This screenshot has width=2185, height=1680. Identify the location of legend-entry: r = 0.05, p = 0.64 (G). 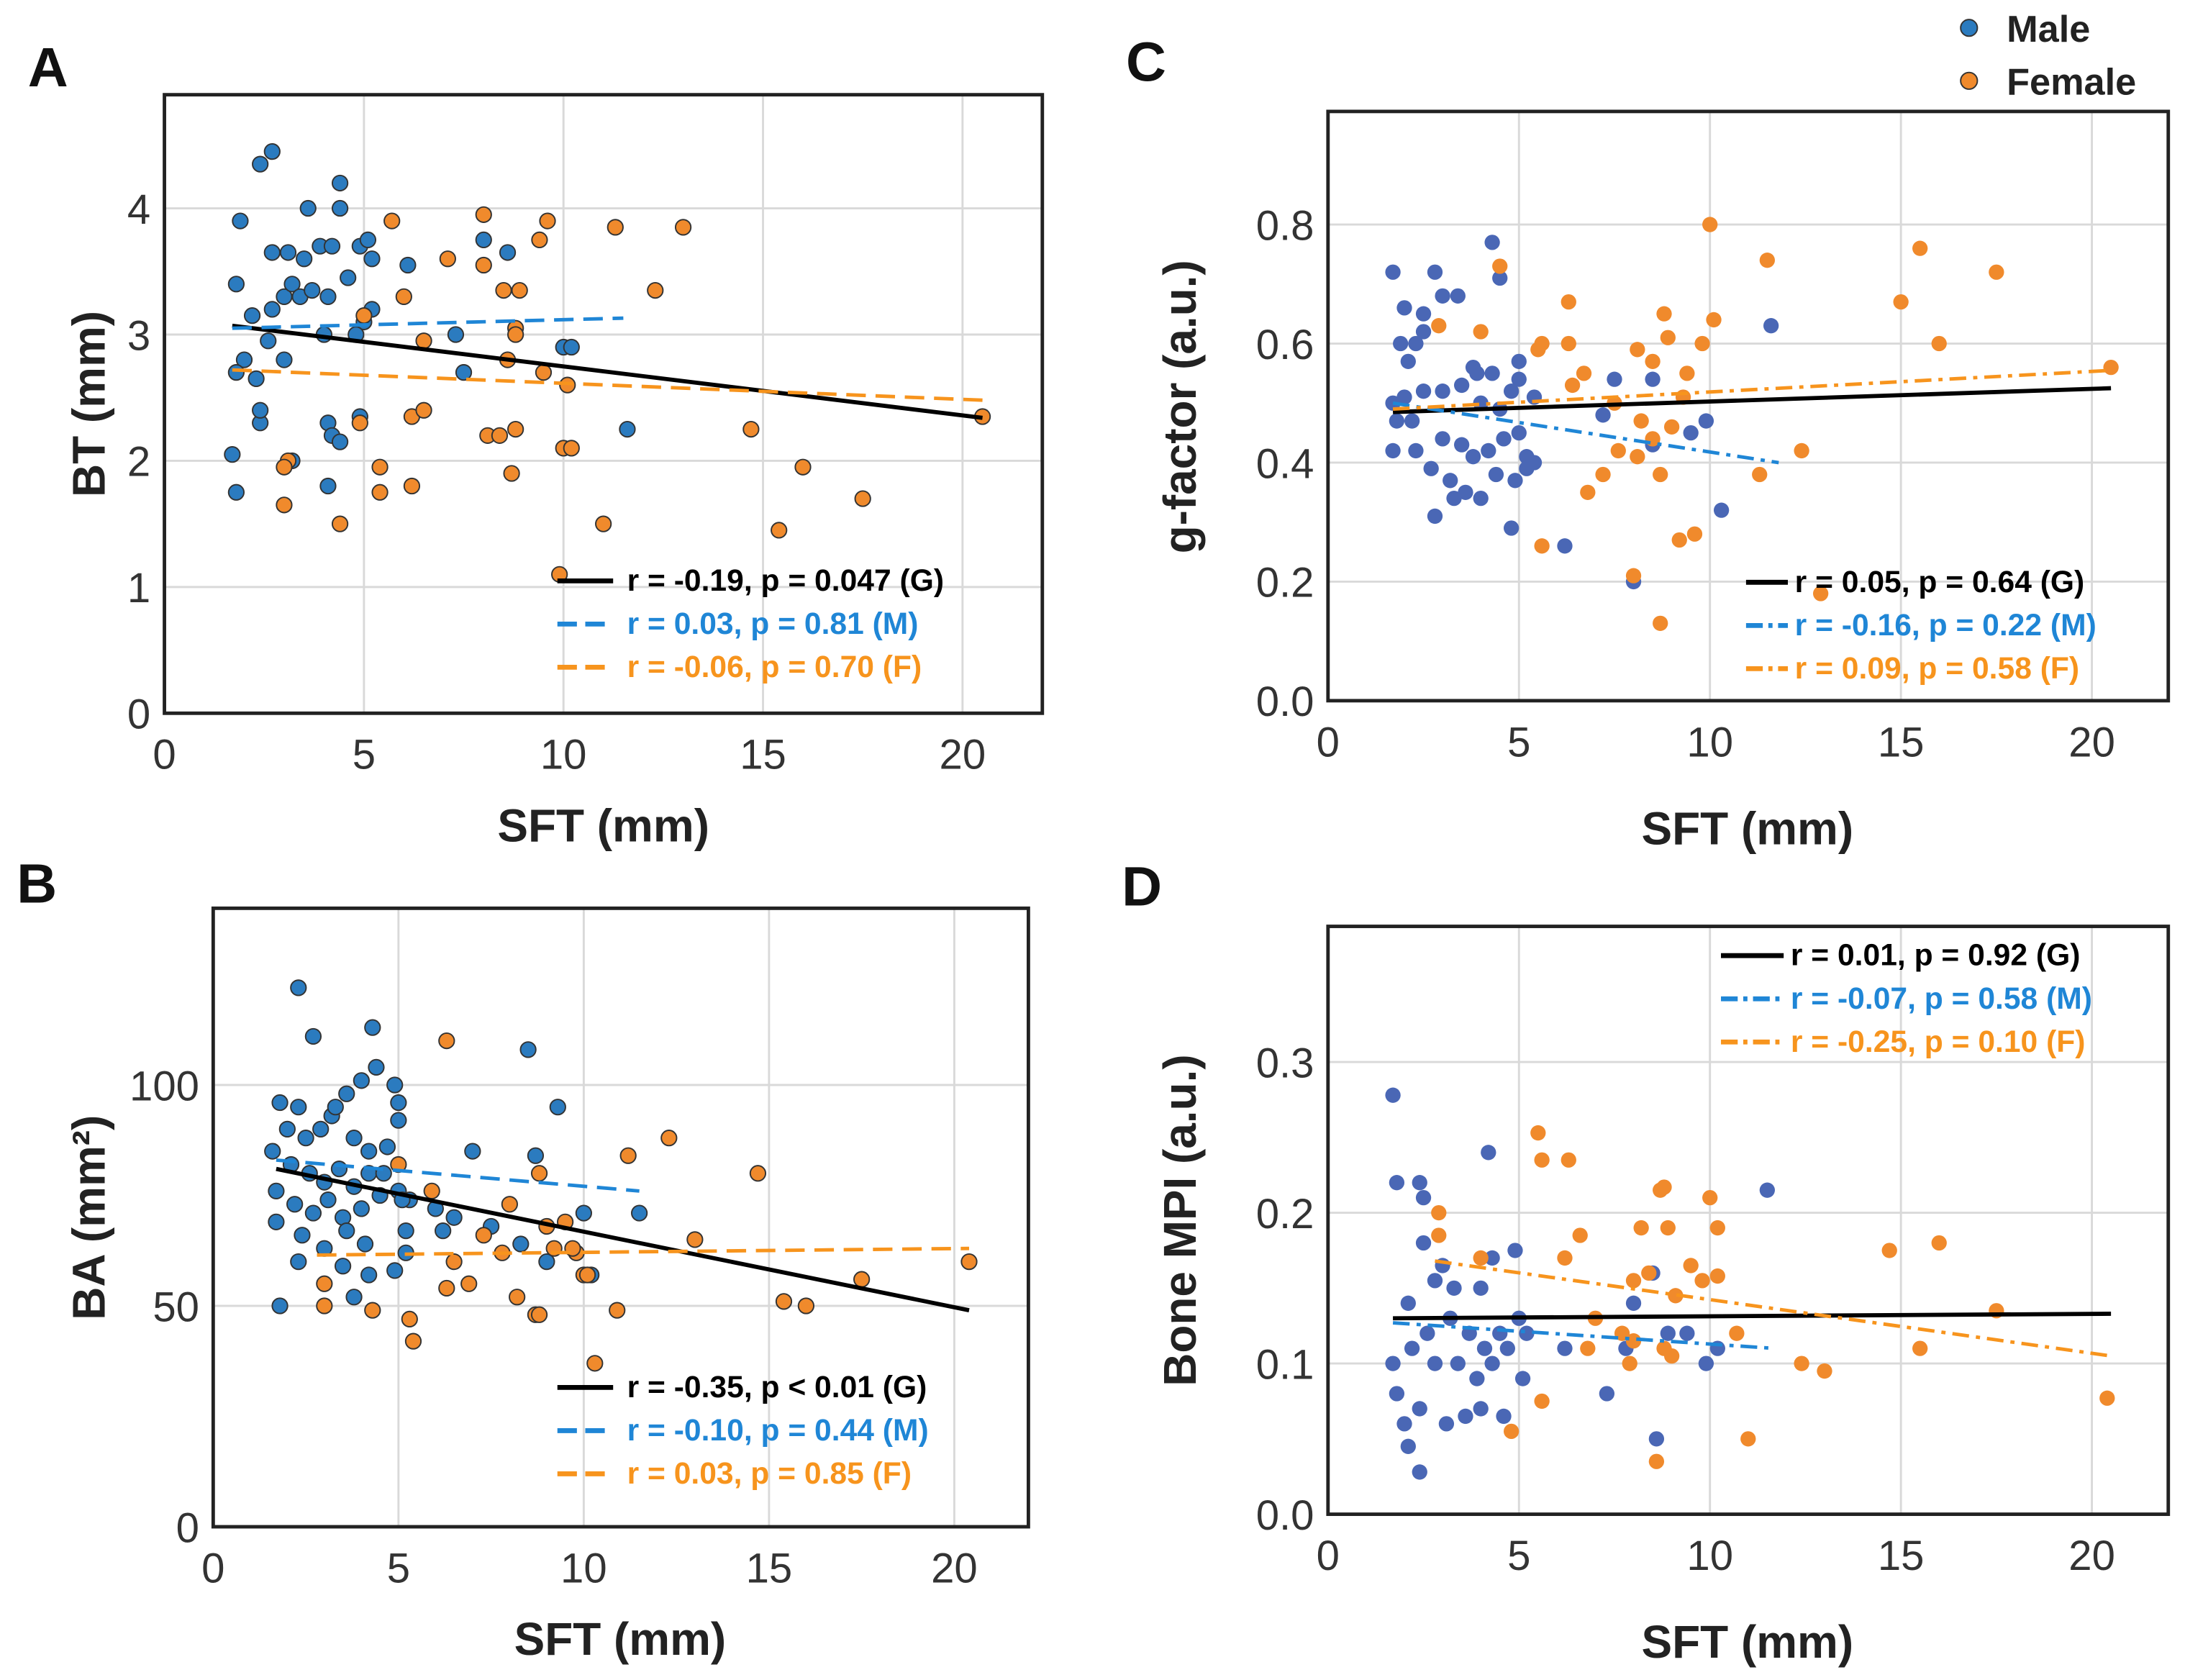
(1940, 582).